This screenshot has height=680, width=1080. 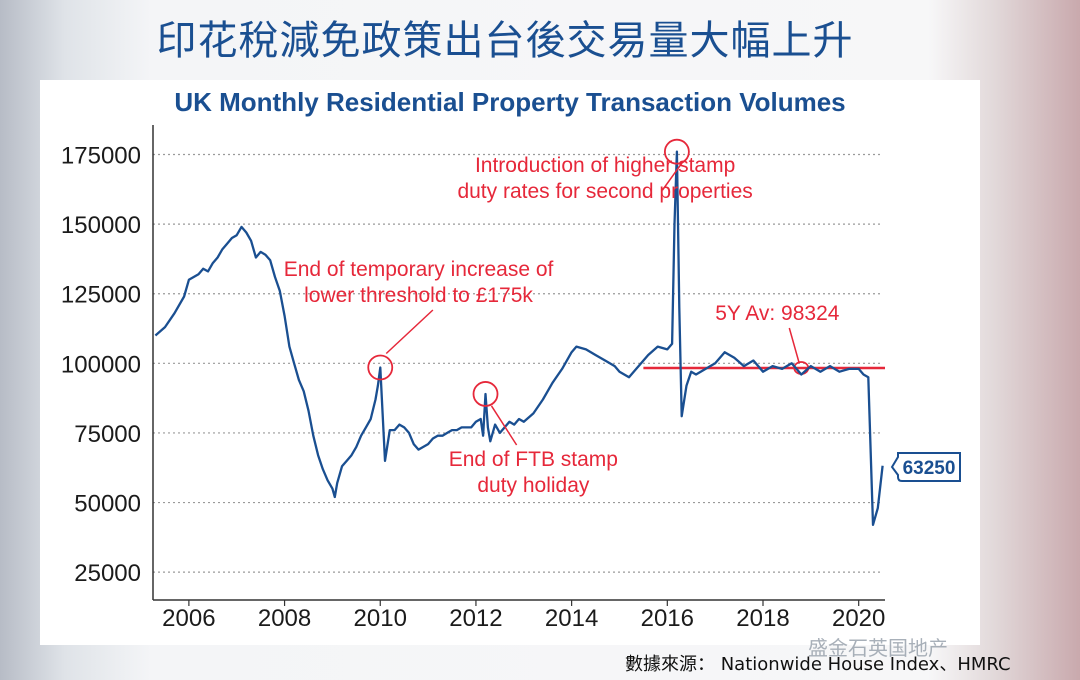 What do you see at coordinates (533, 485) in the screenshot?
I see `annotation-text-ftb: duty holiday` at bounding box center [533, 485].